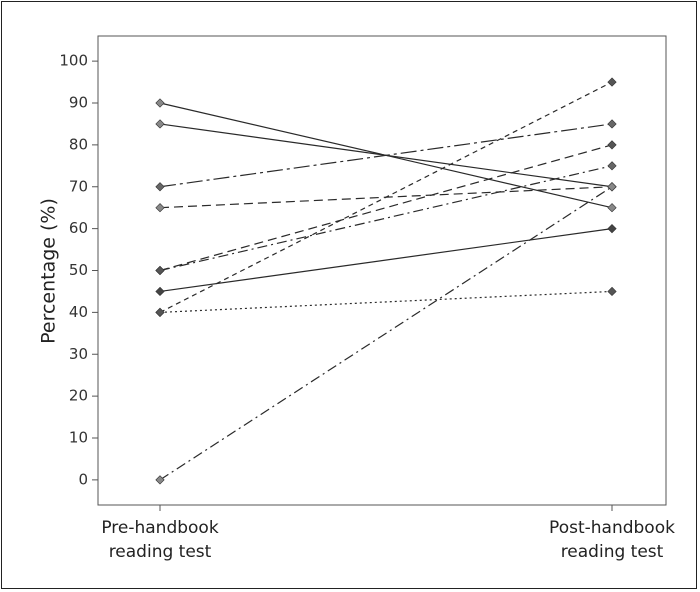 This screenshot has width=700, height=592. Describe the element at coordinates (612, 528) in the screenshot. I see `x-category-label: Post-handbook` at that location.